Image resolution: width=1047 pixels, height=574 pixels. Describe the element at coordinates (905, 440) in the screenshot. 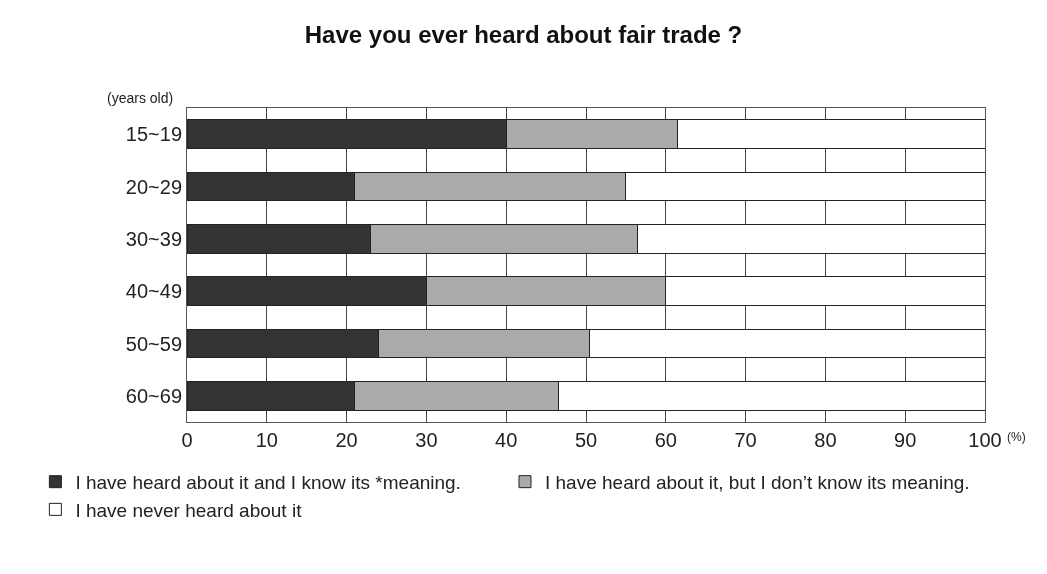

I see `x-tick-label: 90` at that location.